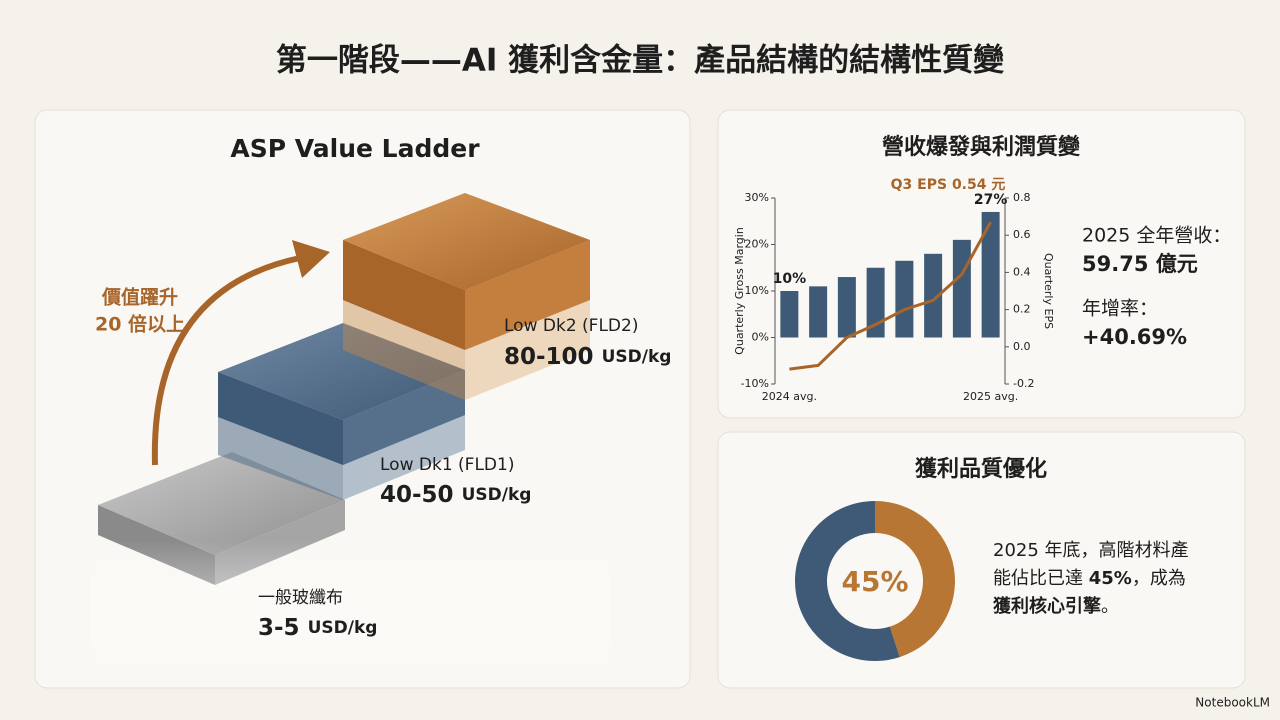 The height and width of the screenshot is (720, 1280). I want to click on note-line: 2025 年底，高階材料產, so click(1091, 550).